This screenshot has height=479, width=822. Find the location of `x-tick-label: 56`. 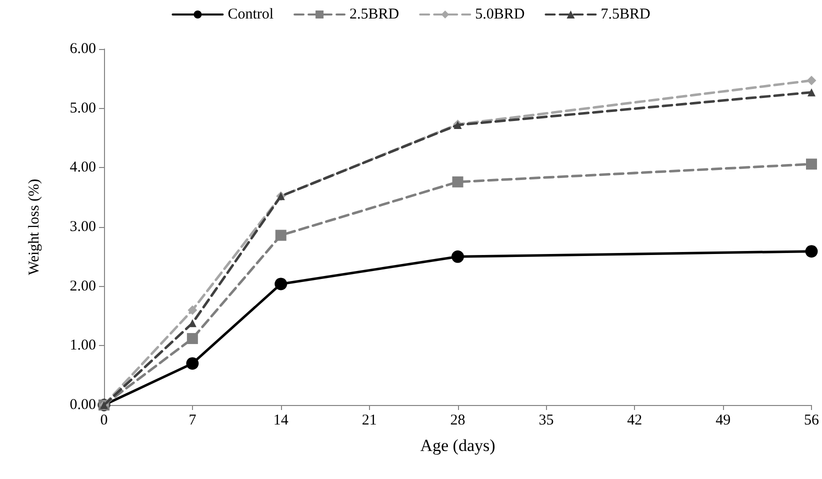

x-tick-label: 56 is located at coordinates (812, 420).